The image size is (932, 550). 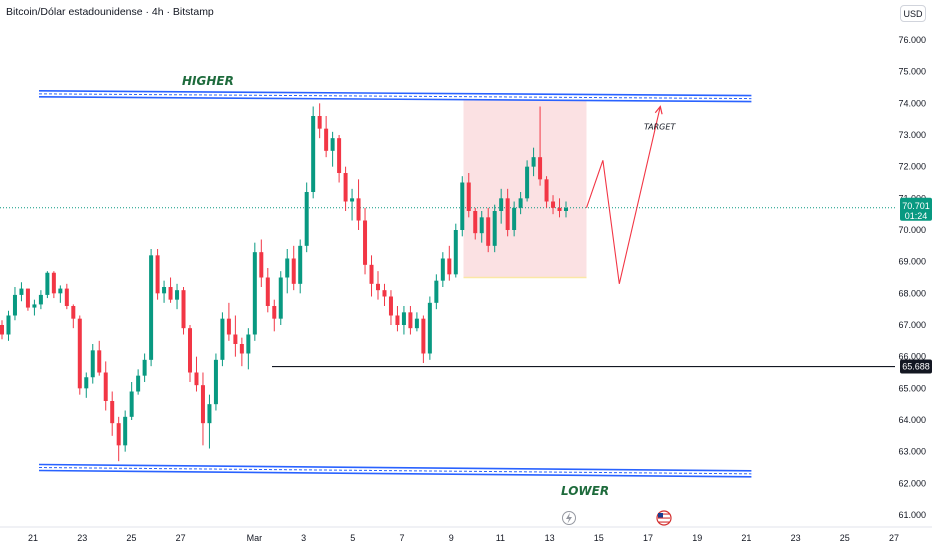 I want to click on key-level-badge: 65.688, so click(x=916, y=366).